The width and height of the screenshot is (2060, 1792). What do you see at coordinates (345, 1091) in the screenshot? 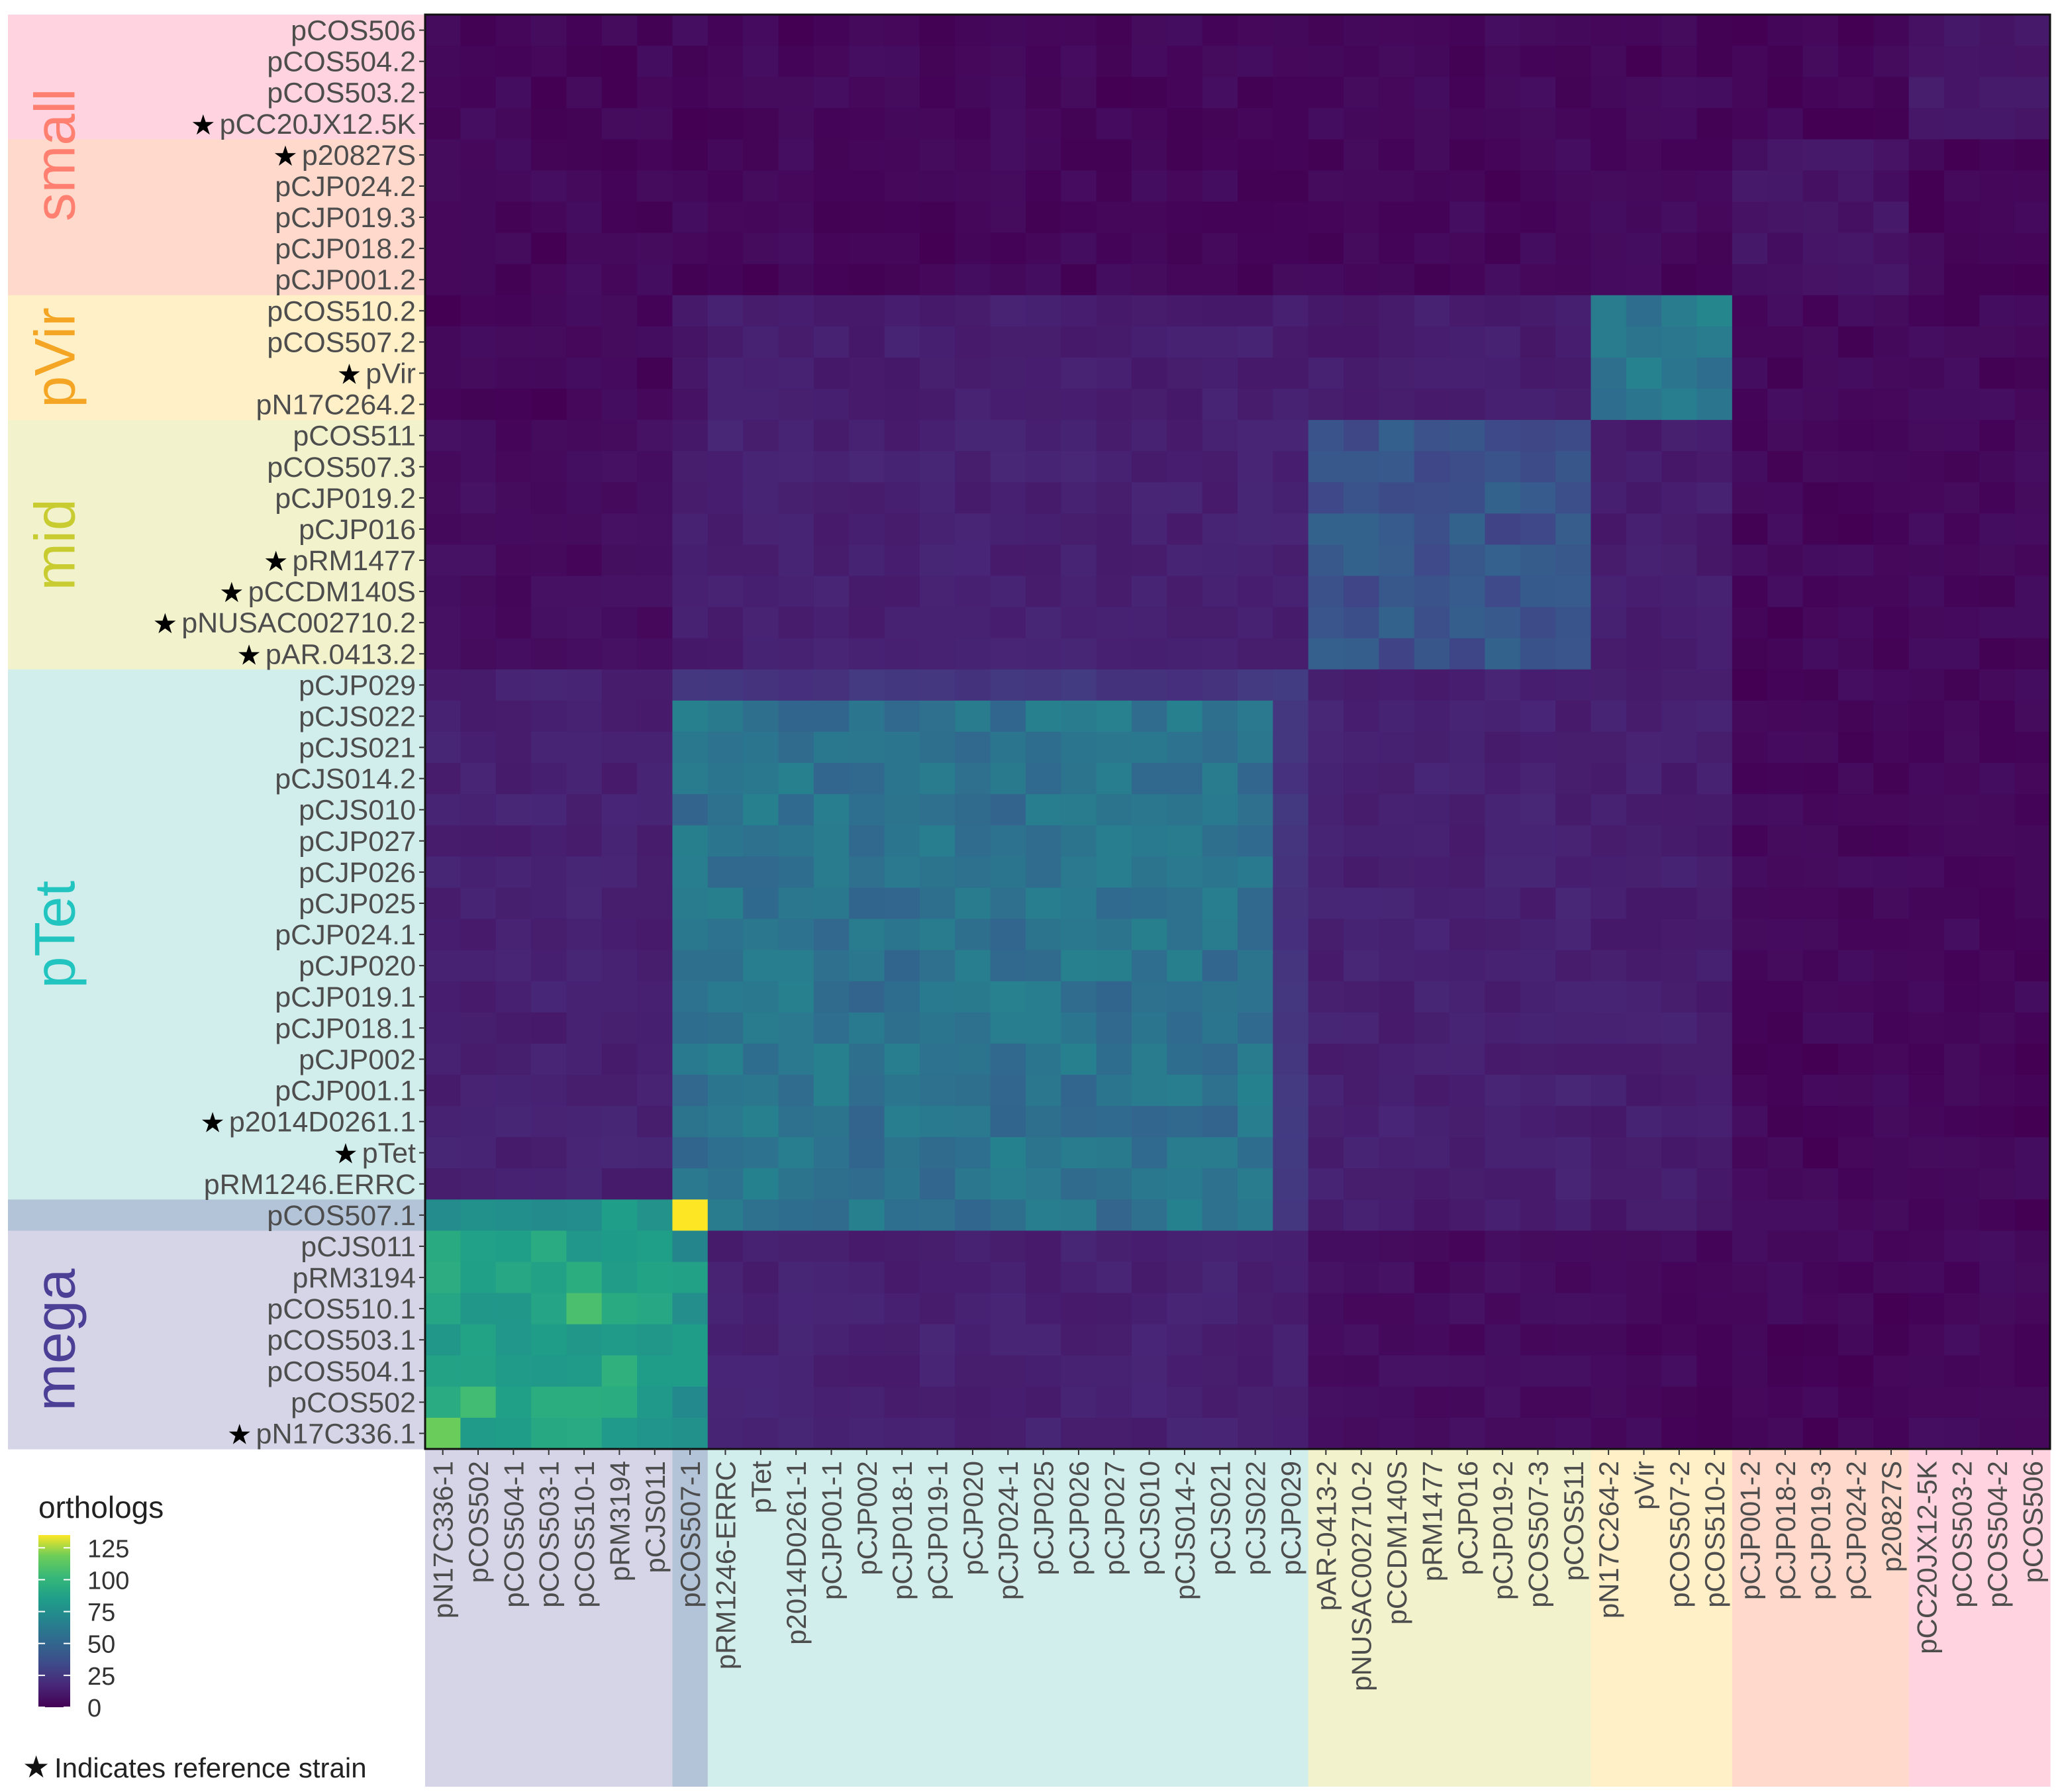
I see `row-label: pCJP001.1` at bounding box center [345, 1091].